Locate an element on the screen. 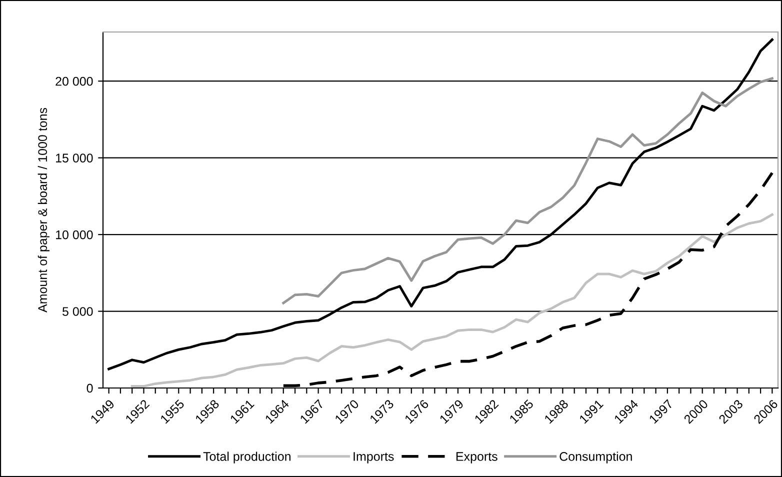 This screenshot has width=782, height=477. y-tick-label: 10 000 is located at coordinates (74, 235).